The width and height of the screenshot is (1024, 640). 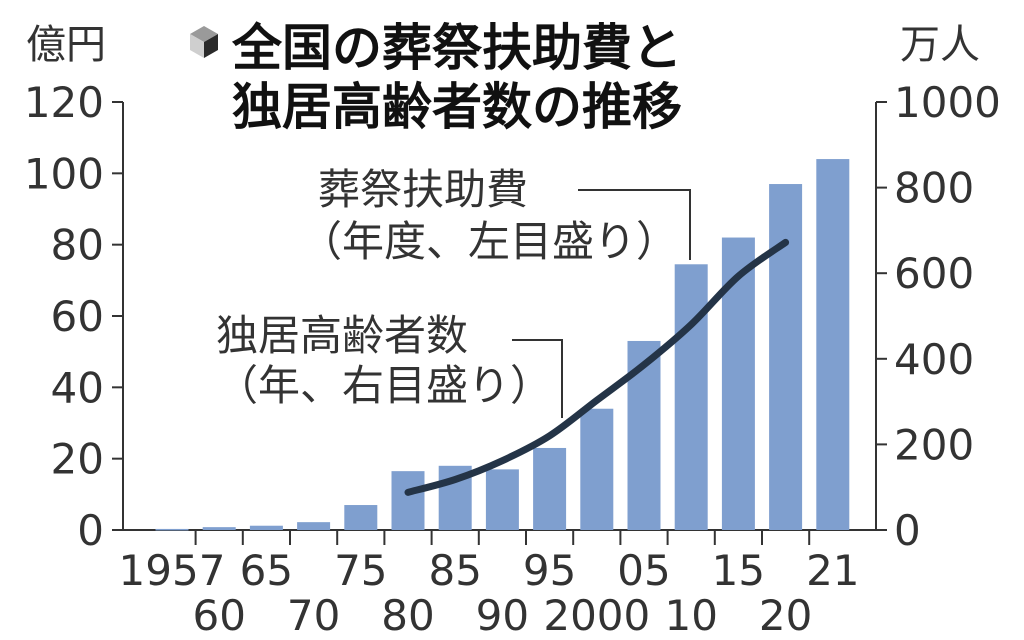 I want to click on title-line-2: 独居高齢者数の推移, so click(x=457, y=107).